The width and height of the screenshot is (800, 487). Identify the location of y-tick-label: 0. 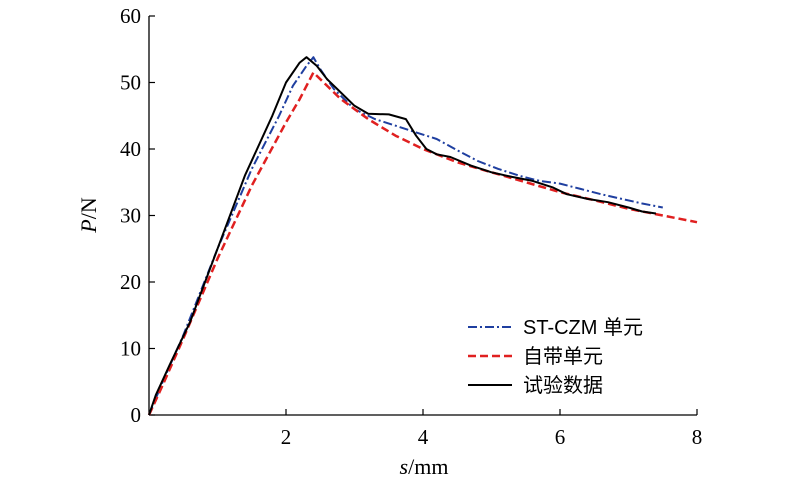
(136, 415).